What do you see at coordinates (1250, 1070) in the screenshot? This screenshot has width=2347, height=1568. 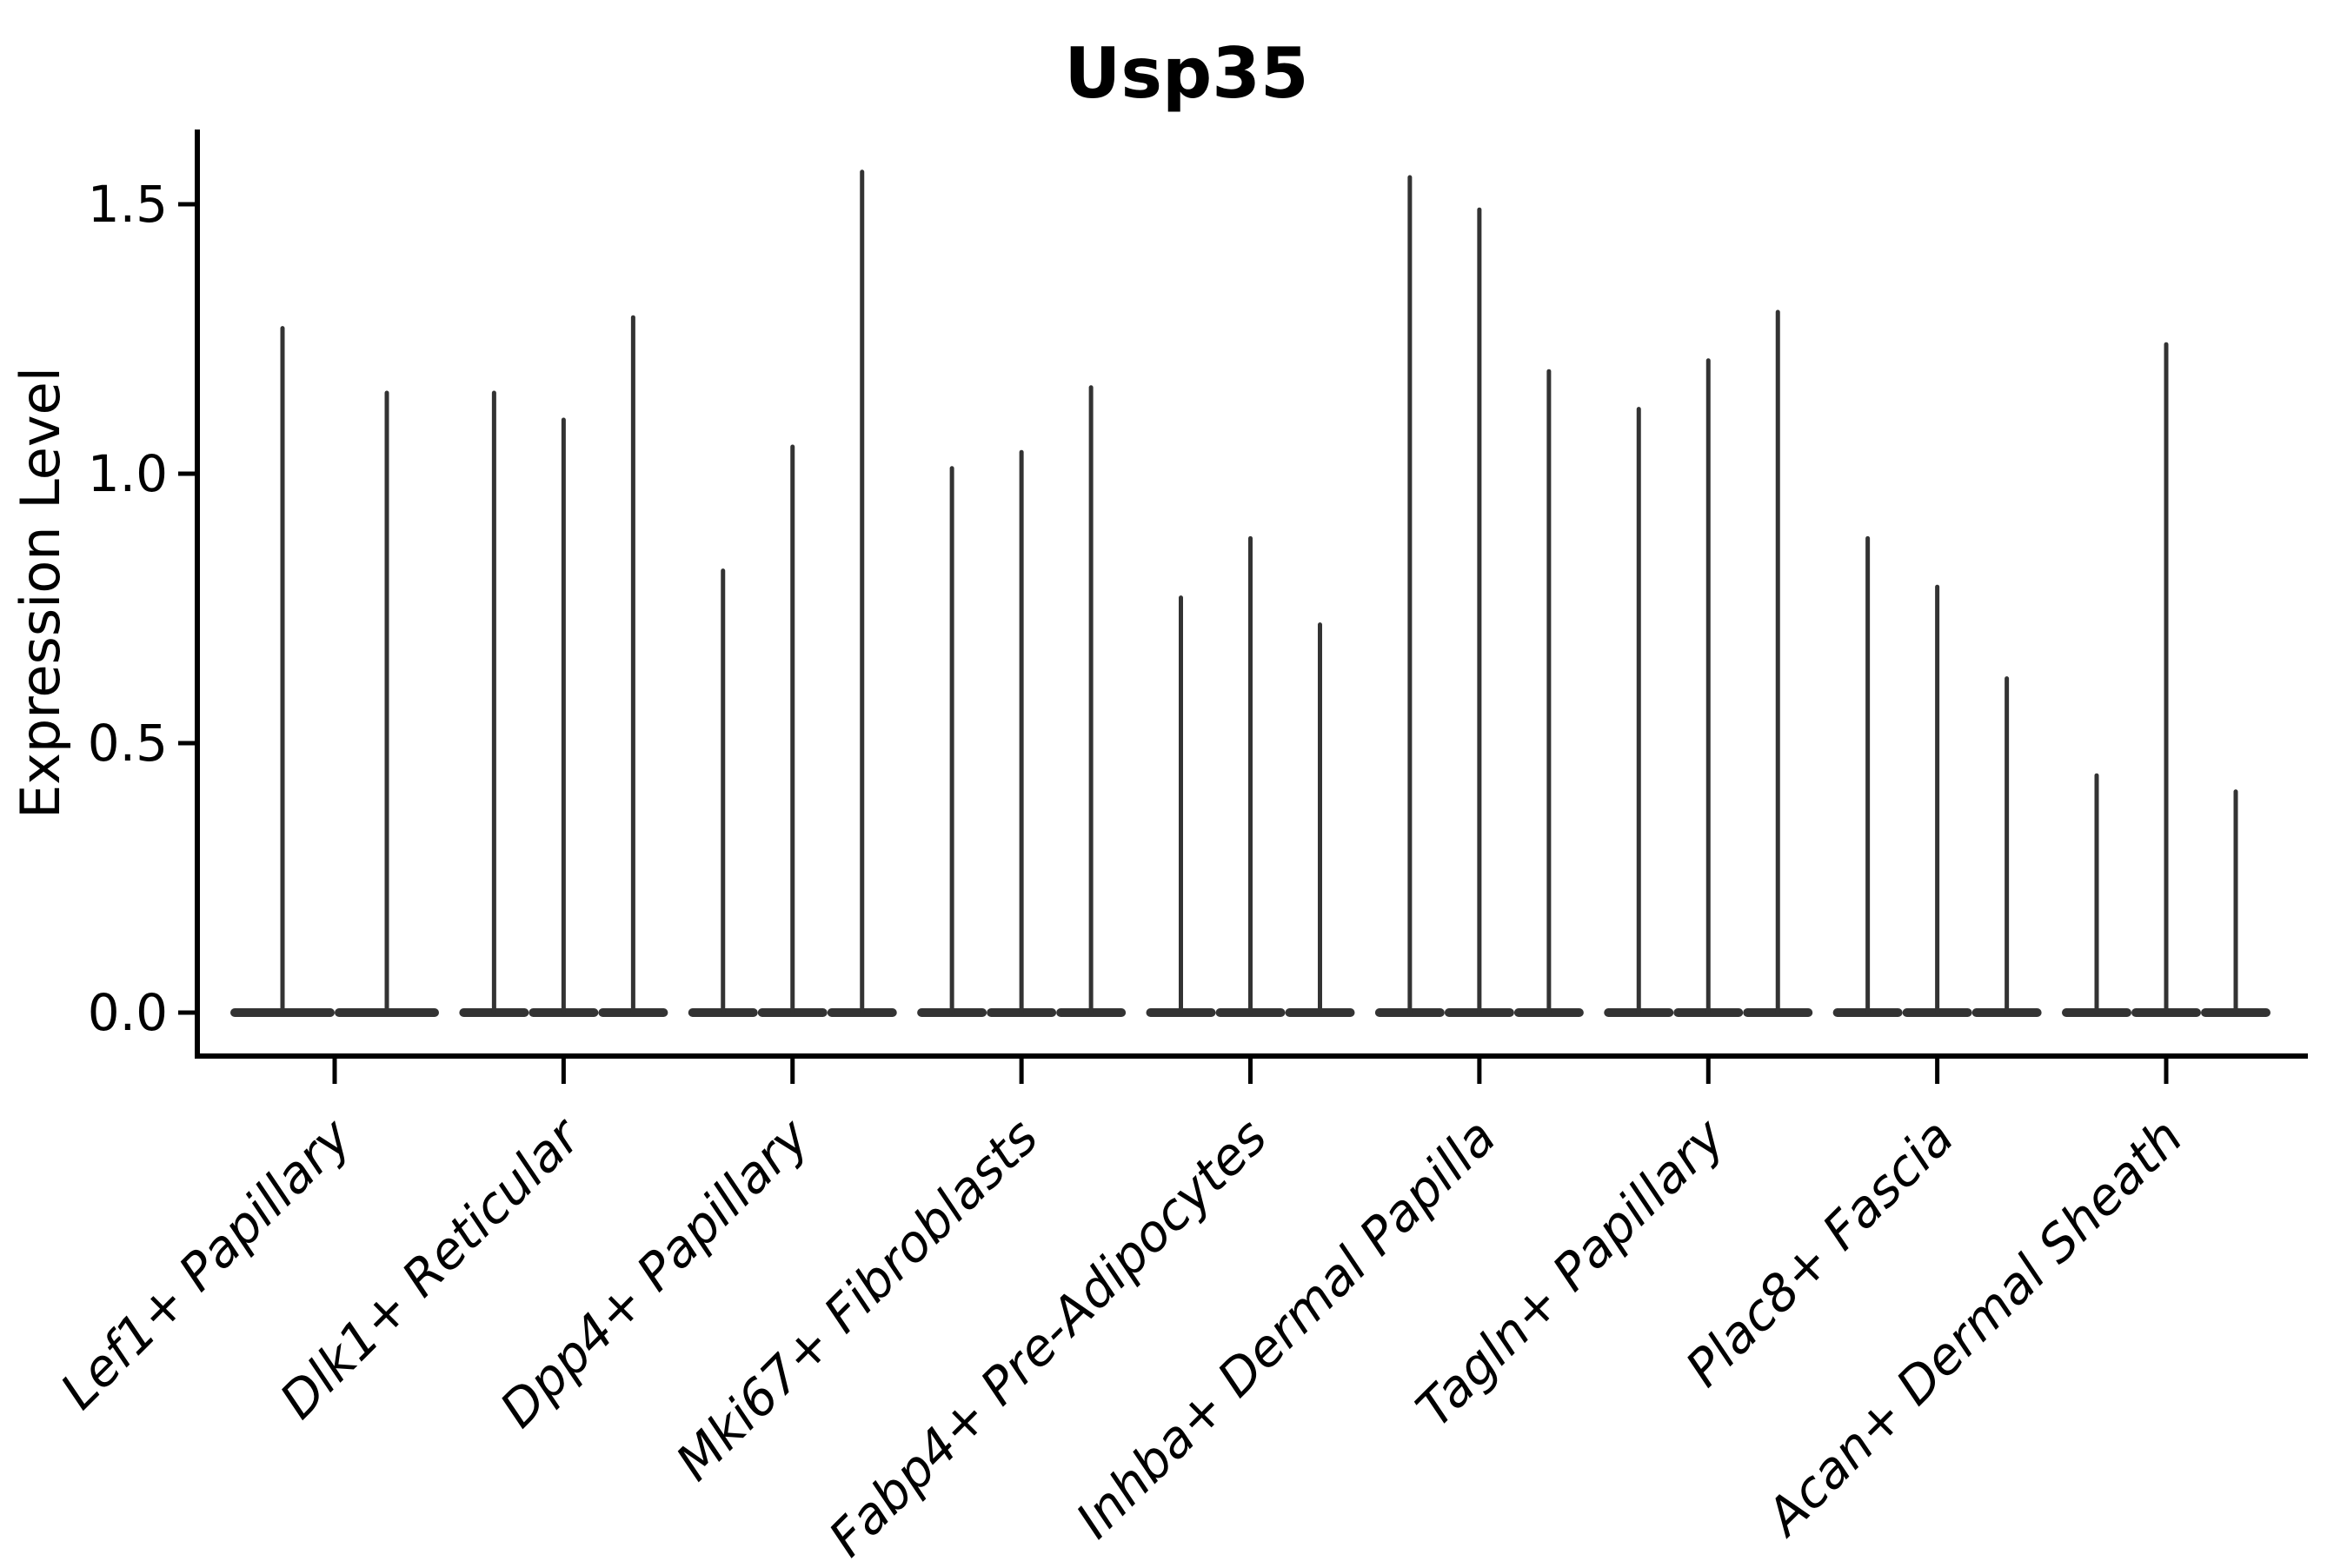 I see `x-axis-ticks` at bounding box center [1250, 1070].